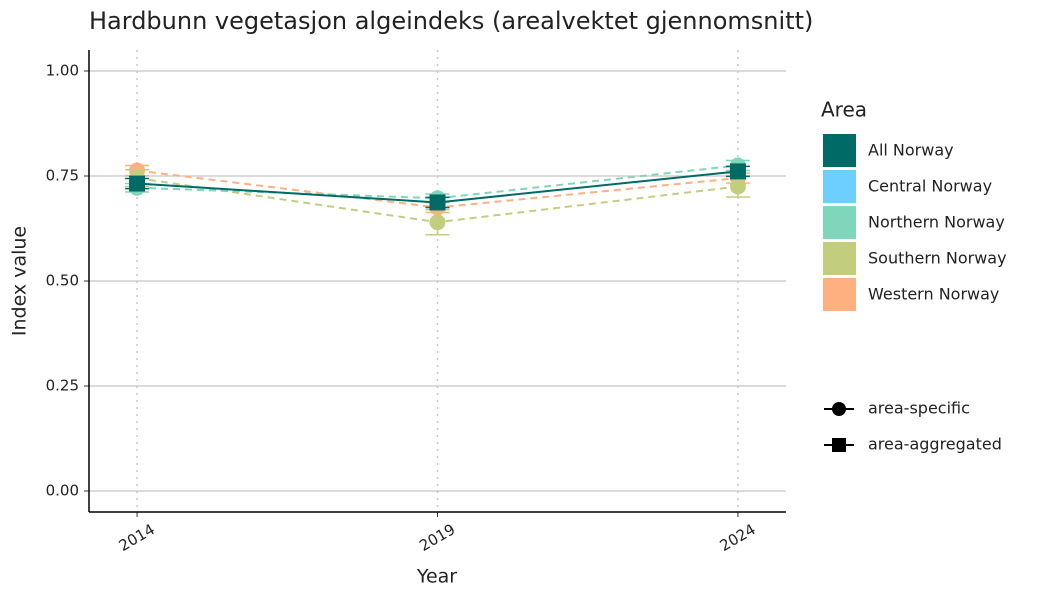  Describe the element at coordinates (62, 176) in the screenshot. I see `y-tick-label: 0.75` at that location.